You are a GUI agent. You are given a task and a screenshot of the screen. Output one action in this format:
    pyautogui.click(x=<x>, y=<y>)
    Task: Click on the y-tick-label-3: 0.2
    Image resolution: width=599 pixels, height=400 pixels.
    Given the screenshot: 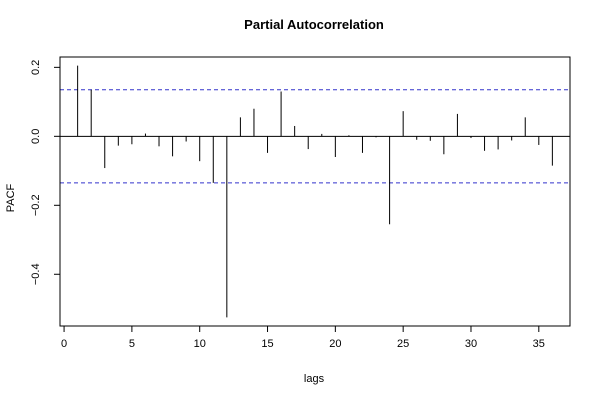 What is the action you would take?
    pyautogui.click(x=36, y=67)
    